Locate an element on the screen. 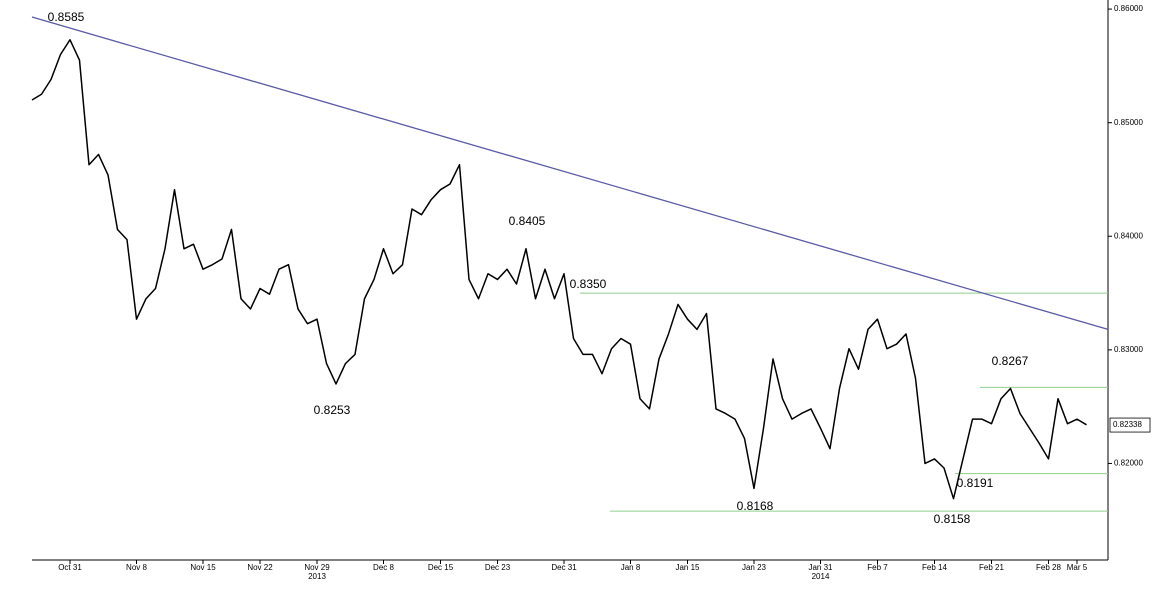  x-tick-label: Feb 21 is located at coordinates (991, 567).